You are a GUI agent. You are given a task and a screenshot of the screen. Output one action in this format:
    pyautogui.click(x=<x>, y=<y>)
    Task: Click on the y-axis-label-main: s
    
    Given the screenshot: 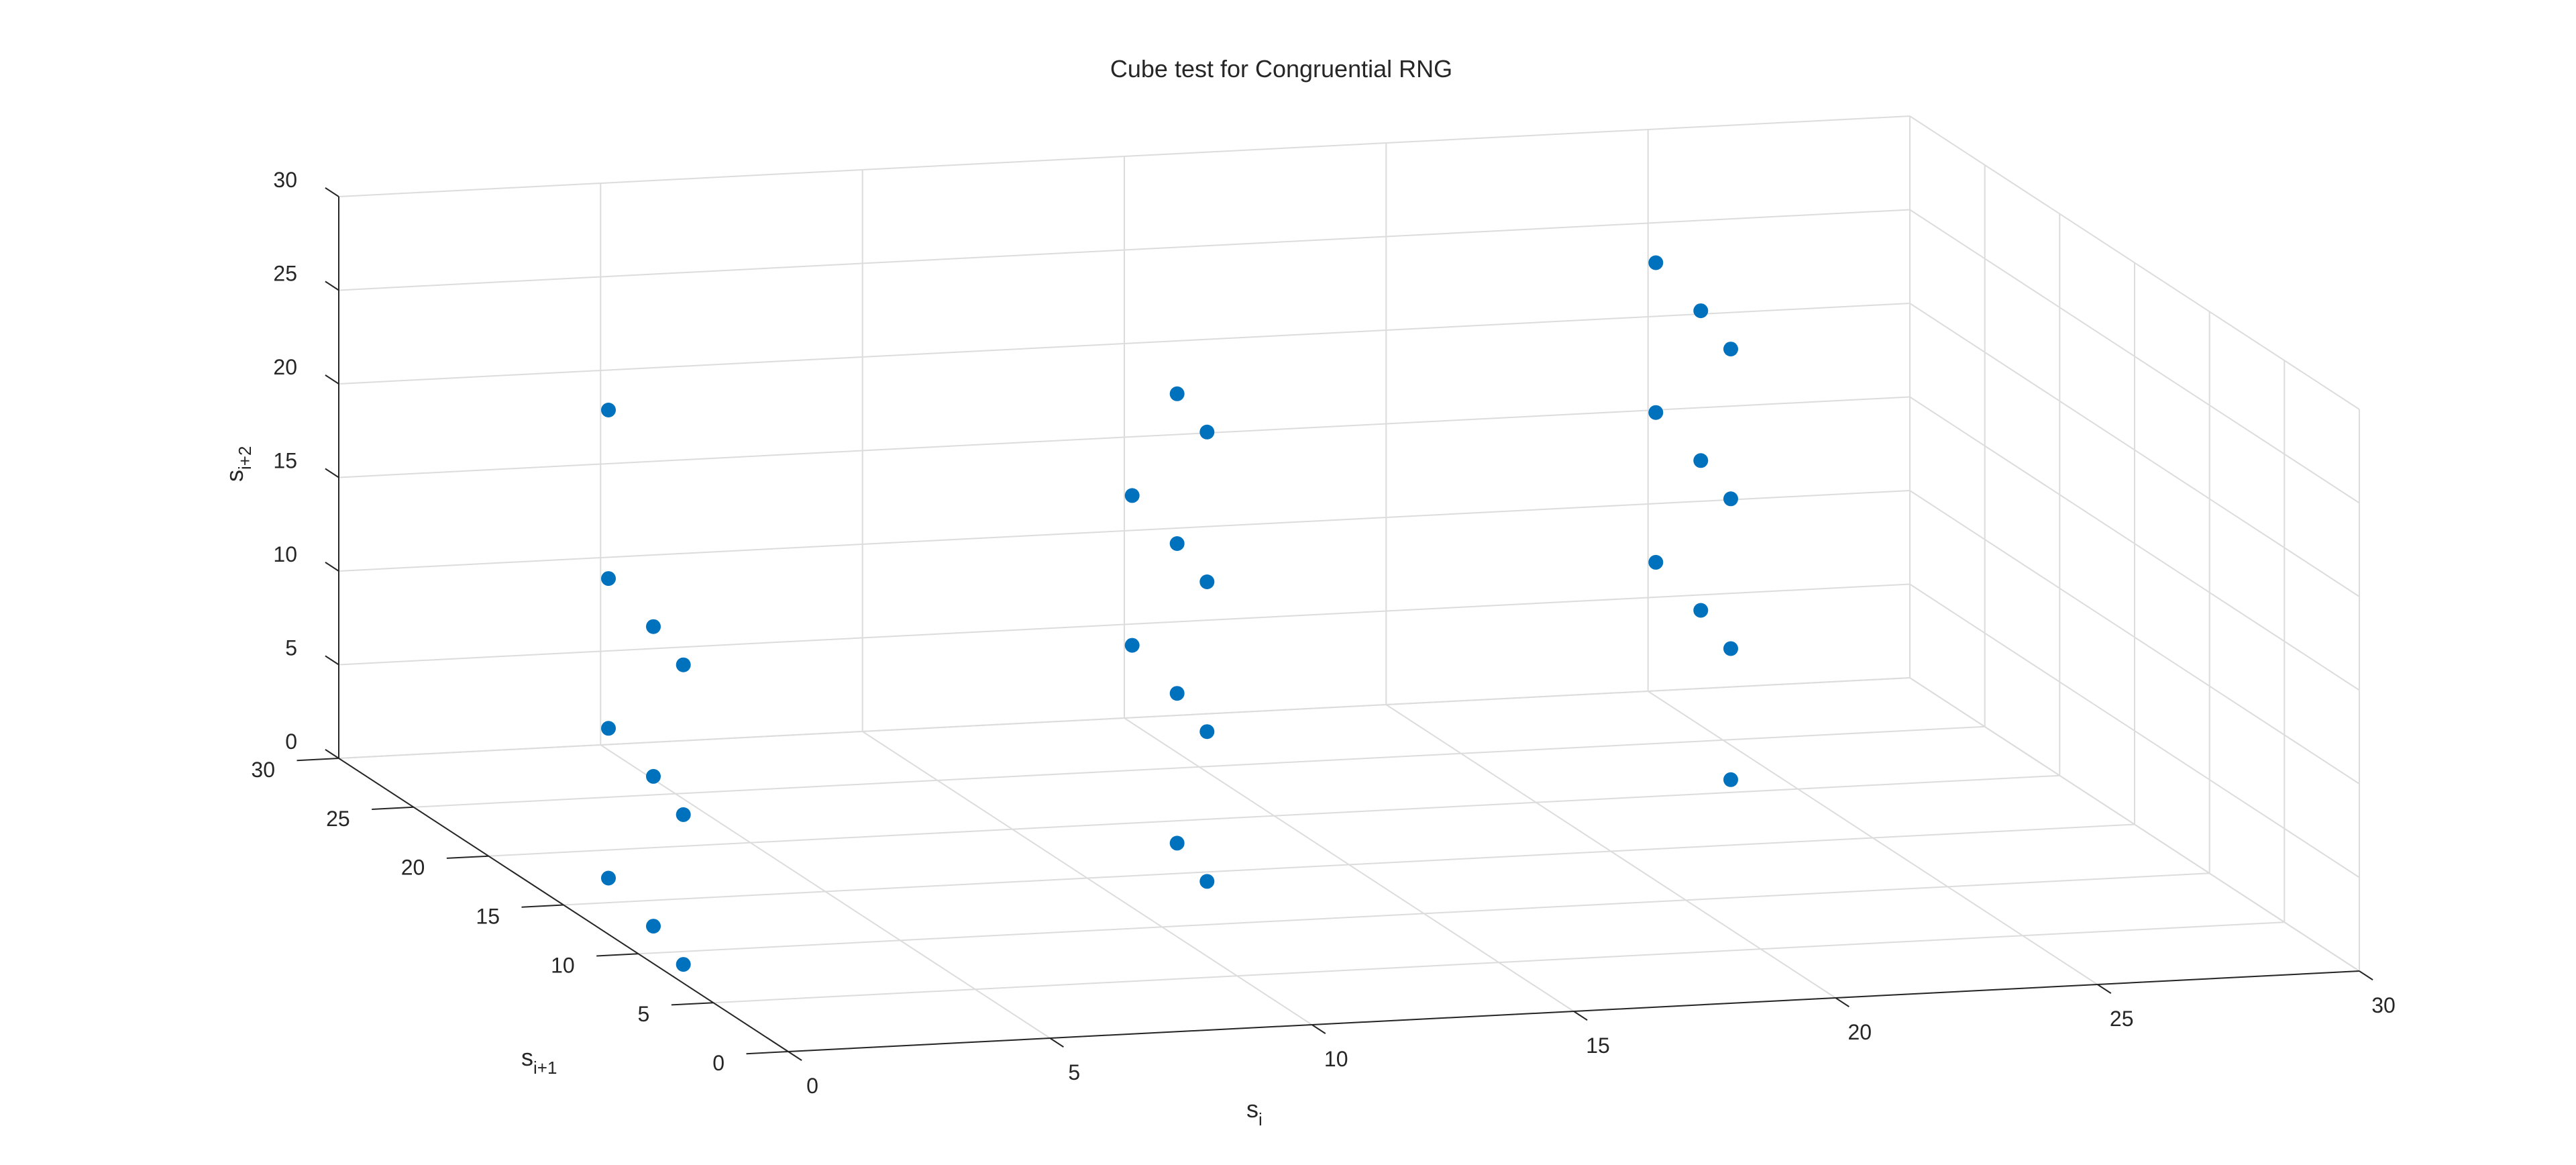 What is the action you would take?
    pyautogui.click(x=527, y=1057)
    